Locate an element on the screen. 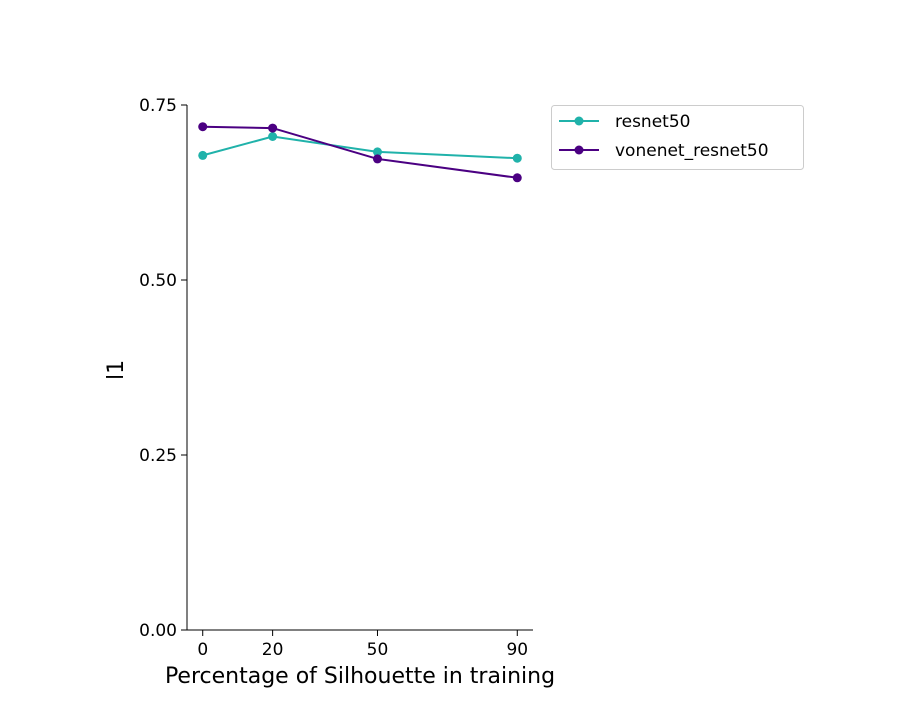  x-tick-label: 0 is located at coordinates (202, 650).